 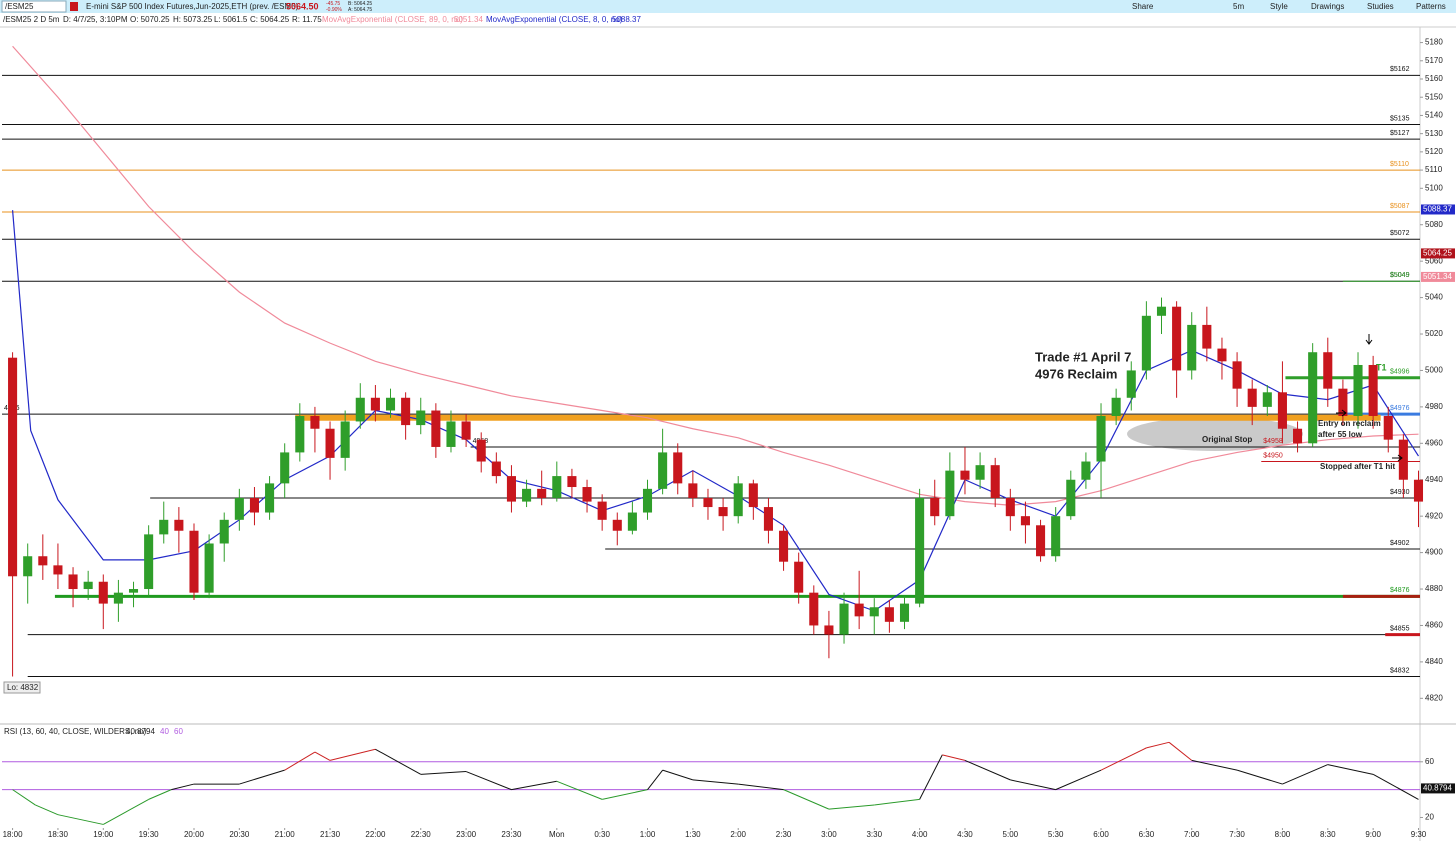 I want to click on info: D: 4/7/25, 3:10PM, so click(x=95, y=19).